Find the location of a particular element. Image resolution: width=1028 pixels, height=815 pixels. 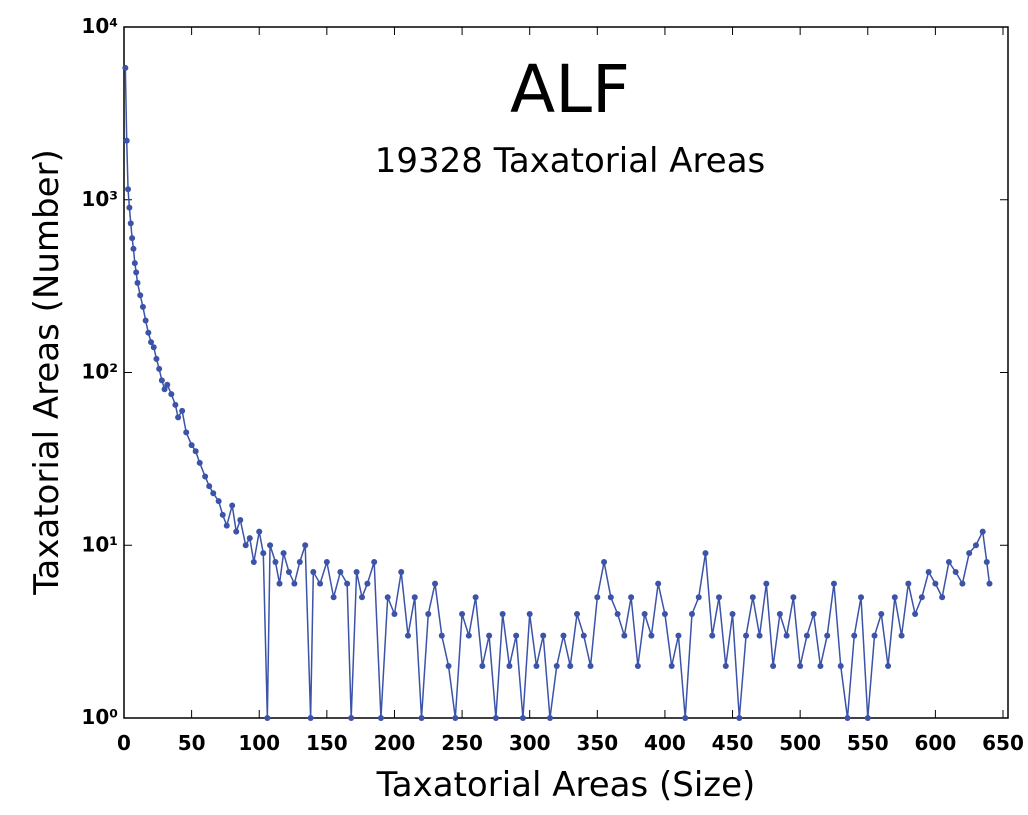

x-tick-label: 650 is located at coordinates (1003, 743).